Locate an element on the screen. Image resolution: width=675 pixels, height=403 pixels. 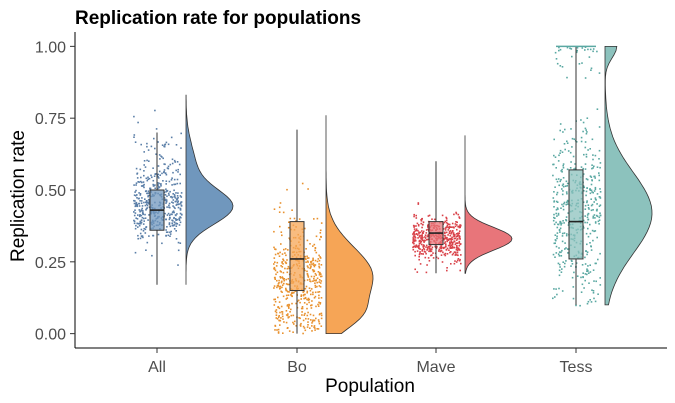
y-tick-label: 0.25 is located at coordinates (50, 263).